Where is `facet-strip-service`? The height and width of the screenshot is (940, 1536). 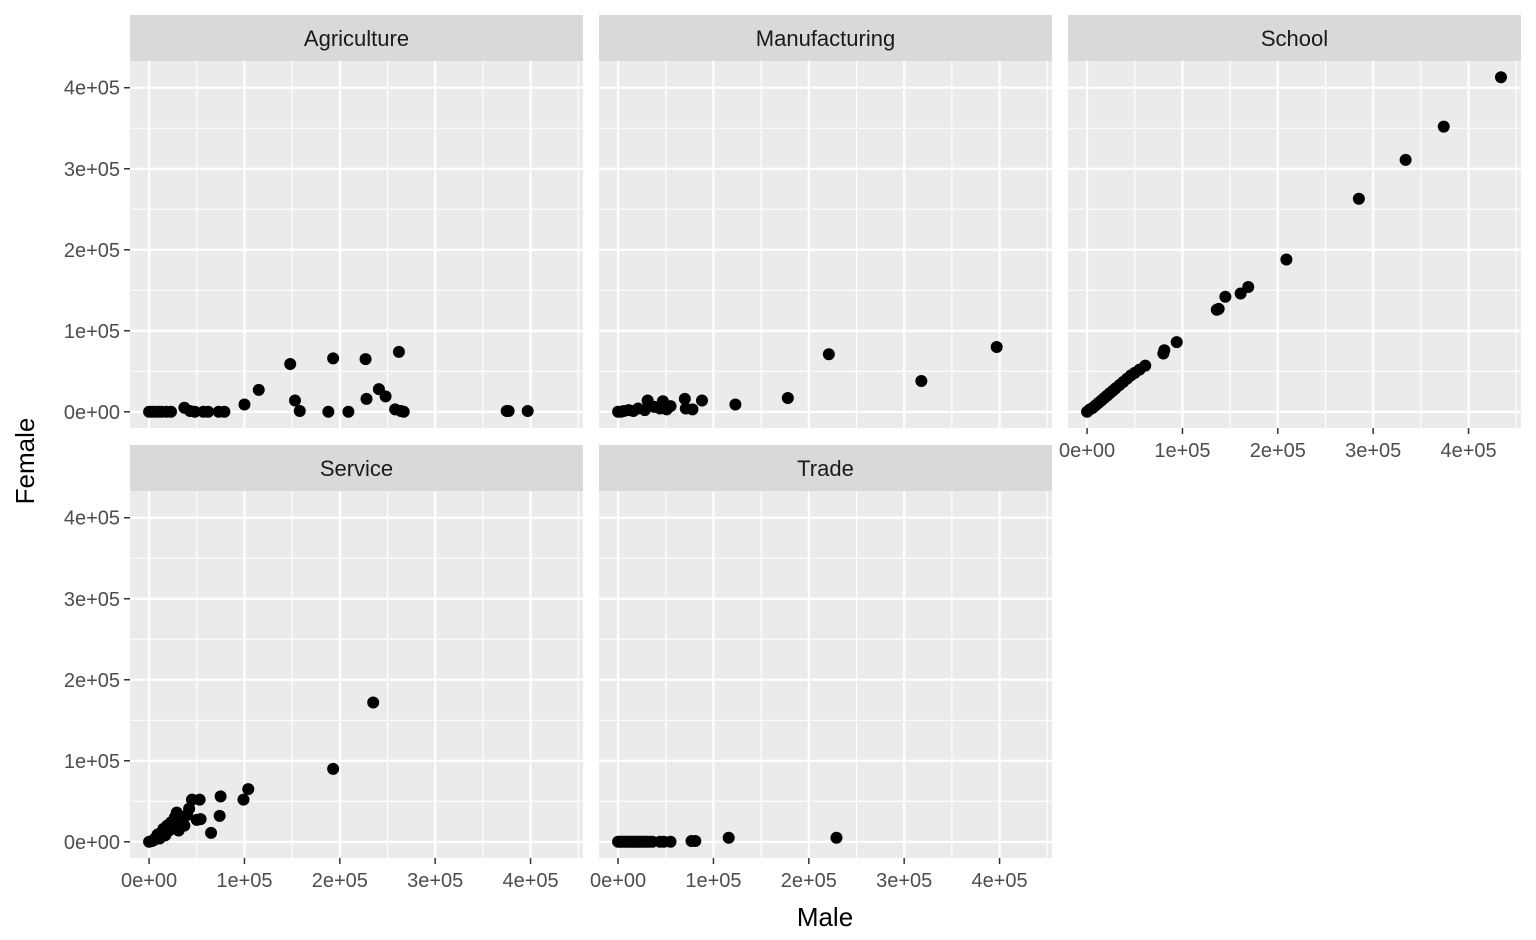
facet-strip-service is located at coordinates (356, 468).